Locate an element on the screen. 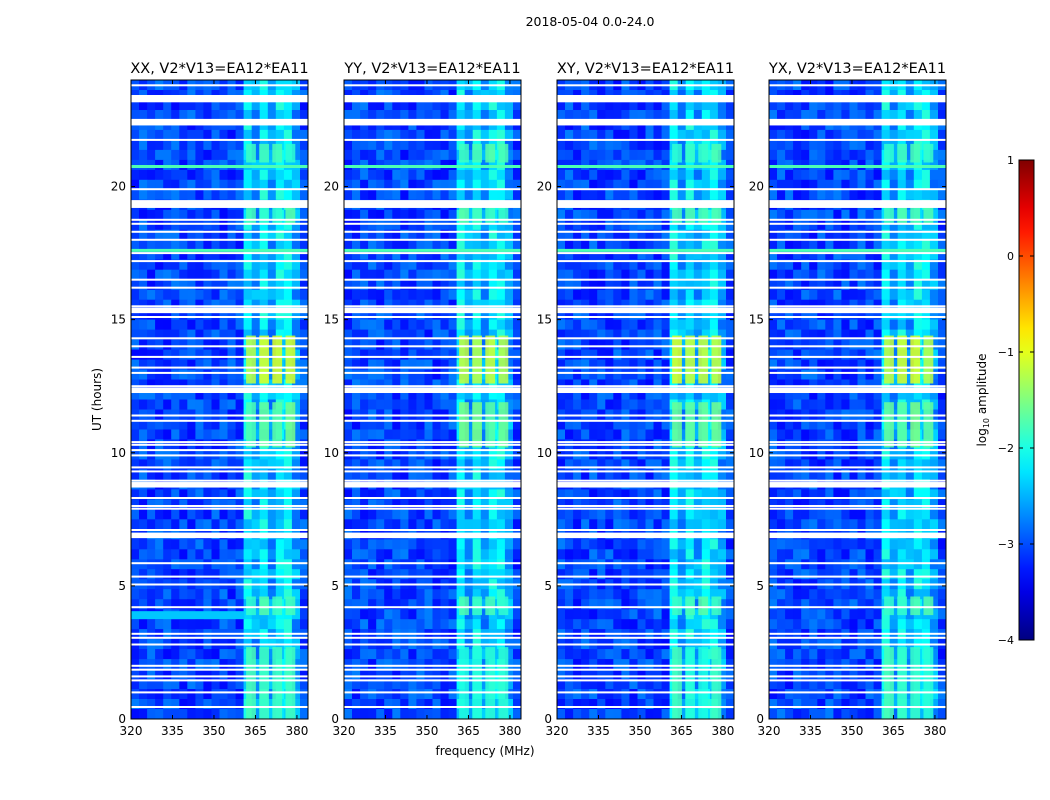 Image resolution: width=1050 pixels, height=800 pixels. x-tick-label: 380 is located at coordinates (509, 731).